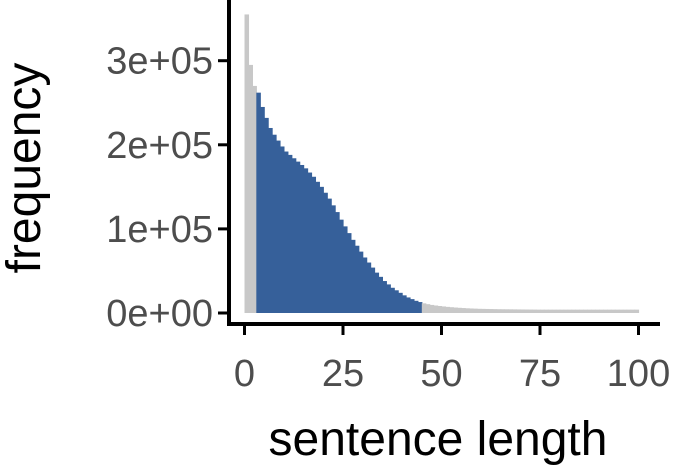 The width and height of the screenshot is (679, 473). Describe the element at coordinates (159, 146) in the screenshot. I see `y-tick-label: 2e+05` at that location.